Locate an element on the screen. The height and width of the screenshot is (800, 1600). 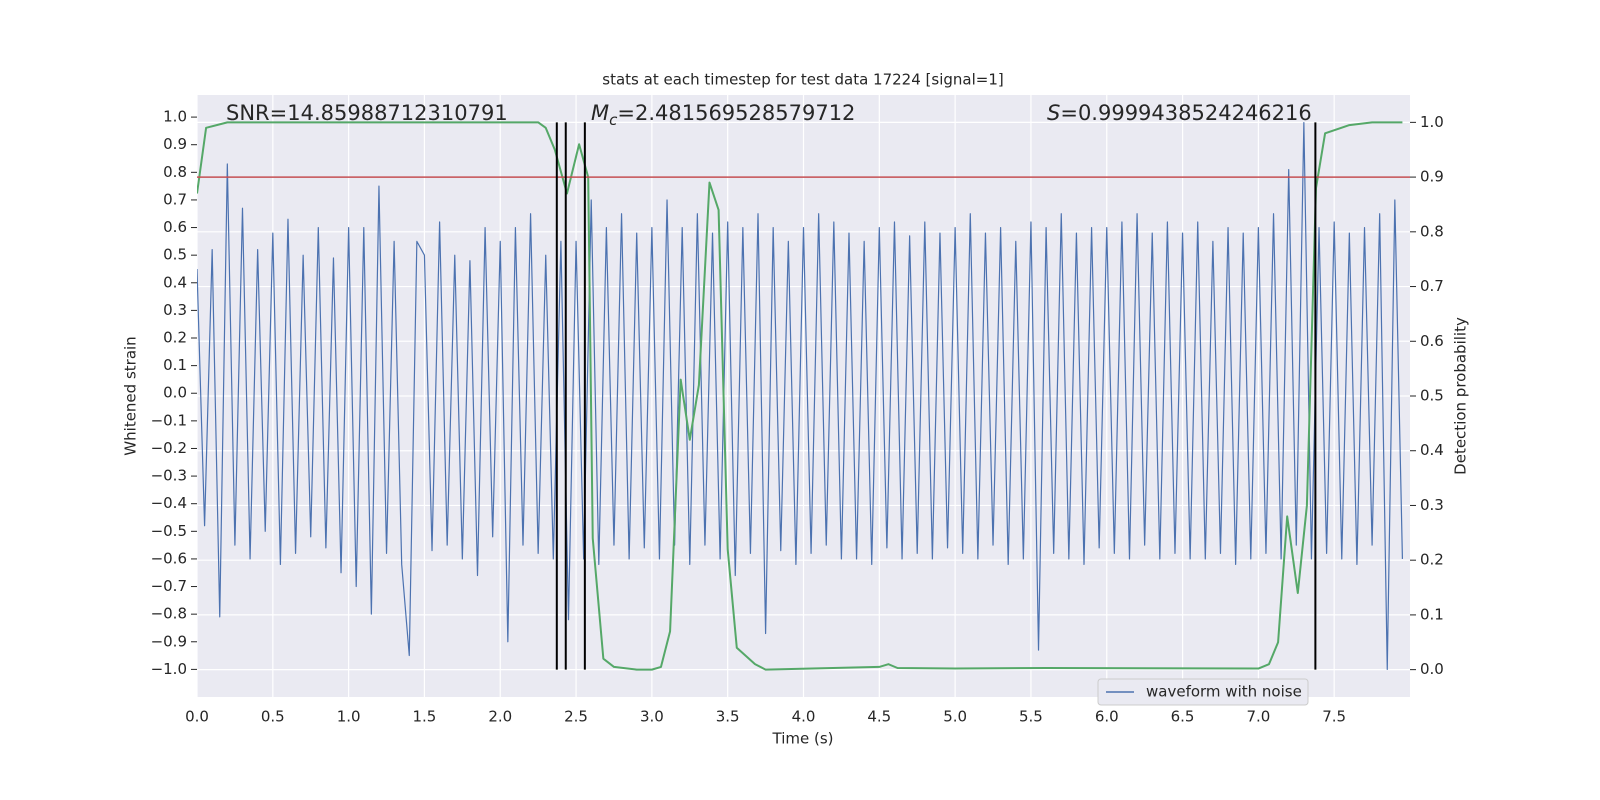
x-tick-label: 7.0 is located at coordinates (1258, 717).